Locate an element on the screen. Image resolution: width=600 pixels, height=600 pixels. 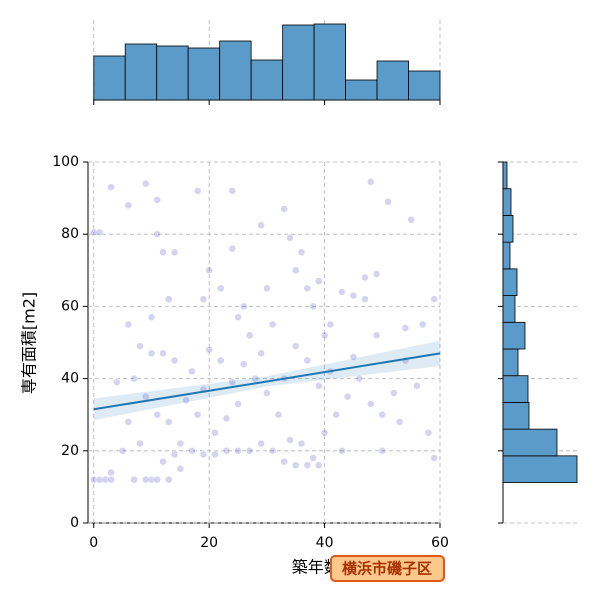
y-tick-label: 100 is located at coordinates (65, 162).